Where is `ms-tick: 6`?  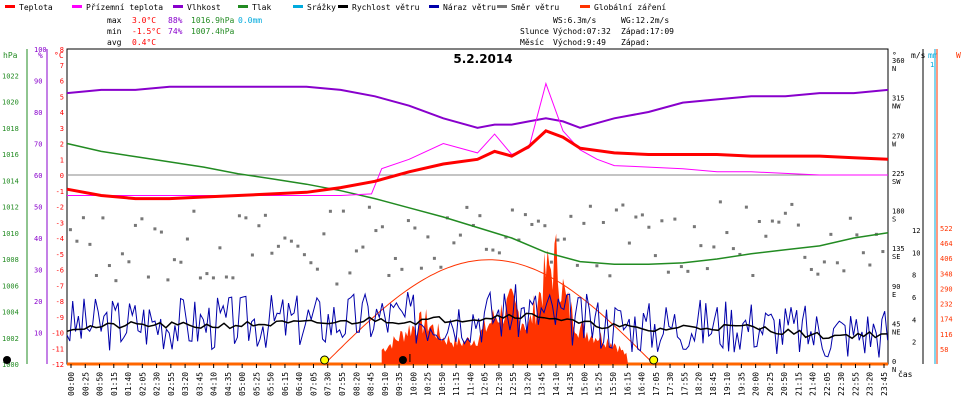
ms-tick: 6 is located at coordinates (914, 298).